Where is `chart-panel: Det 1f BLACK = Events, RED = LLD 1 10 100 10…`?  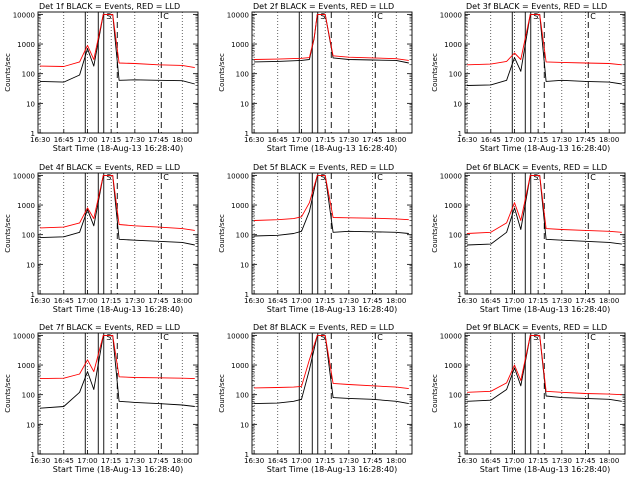
chart-panel: Det 1f BLACK = Events, RED = LLD 1 10 100 10… is located at coordinates (101, 77).